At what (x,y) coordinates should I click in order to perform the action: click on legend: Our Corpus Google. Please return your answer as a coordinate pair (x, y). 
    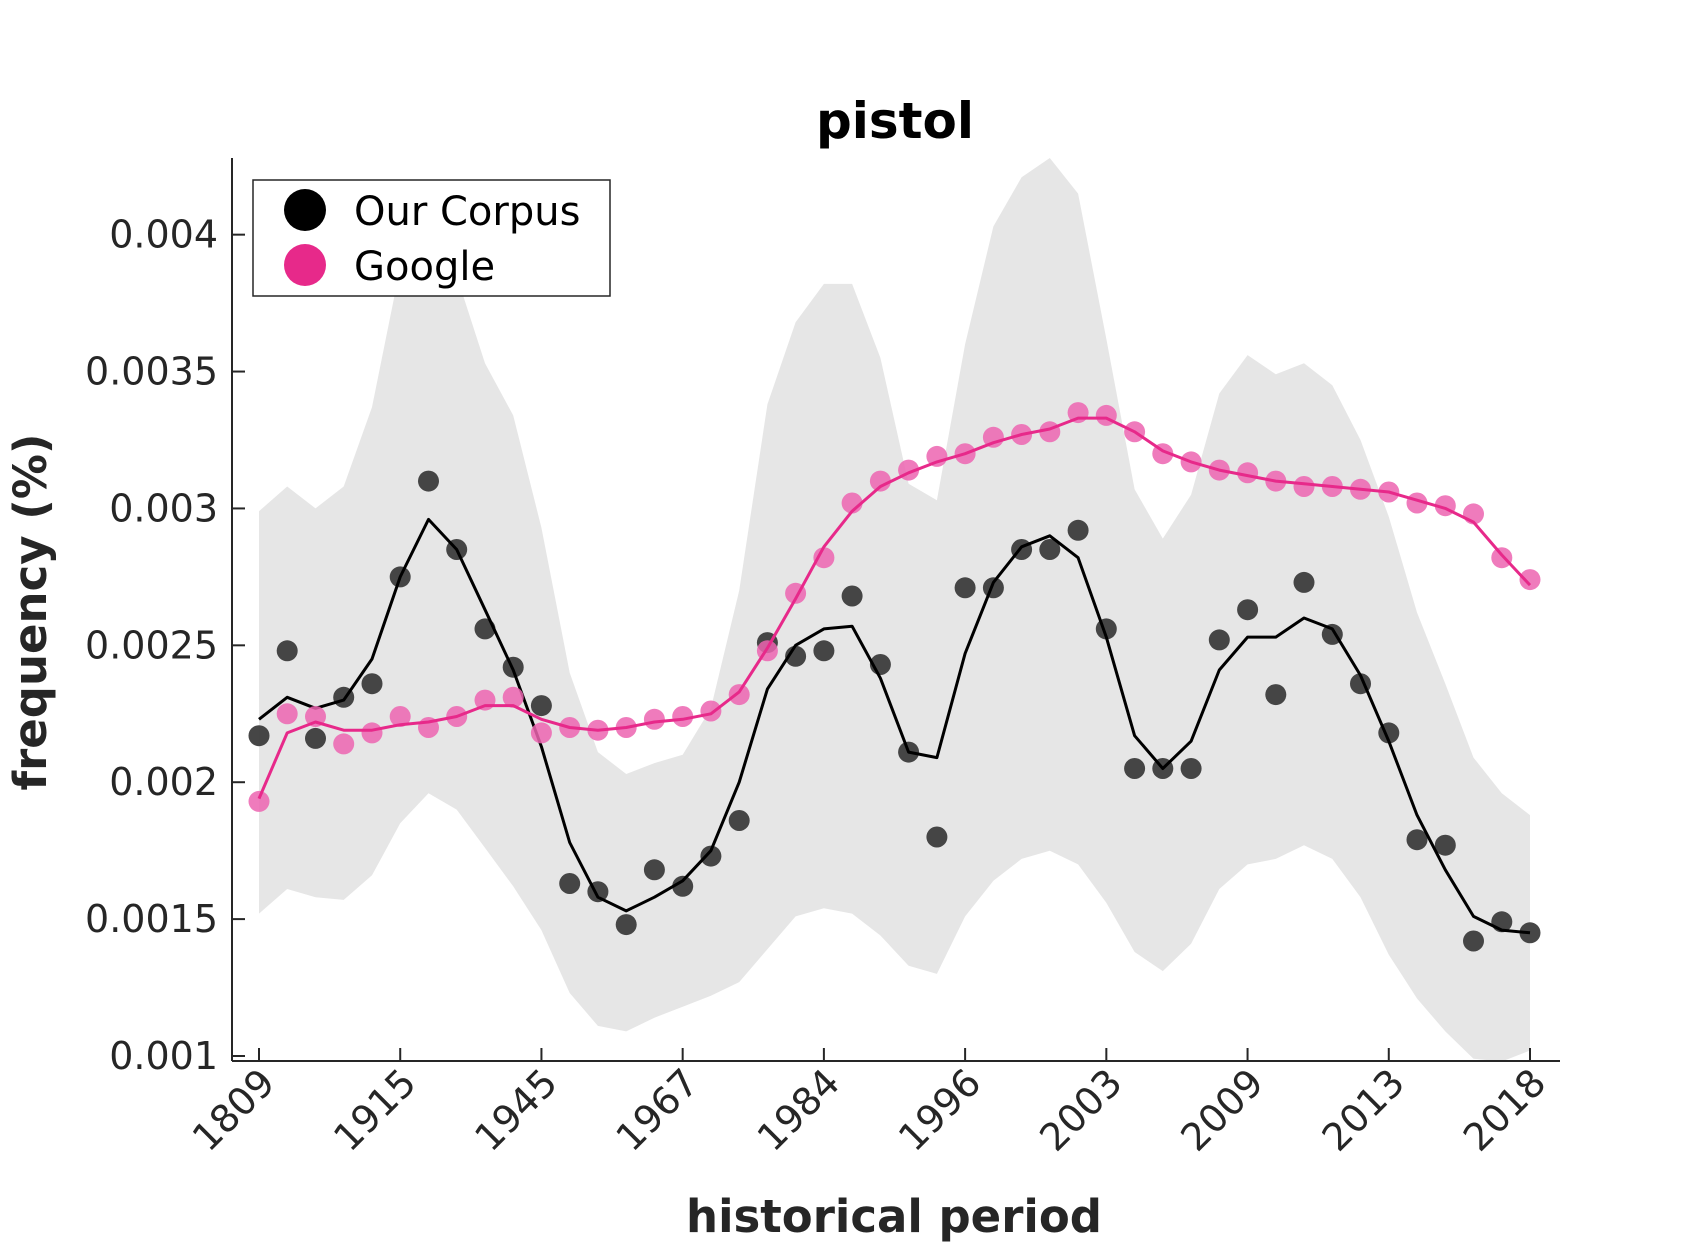
    Looking at the image, I should click on (431, 238).